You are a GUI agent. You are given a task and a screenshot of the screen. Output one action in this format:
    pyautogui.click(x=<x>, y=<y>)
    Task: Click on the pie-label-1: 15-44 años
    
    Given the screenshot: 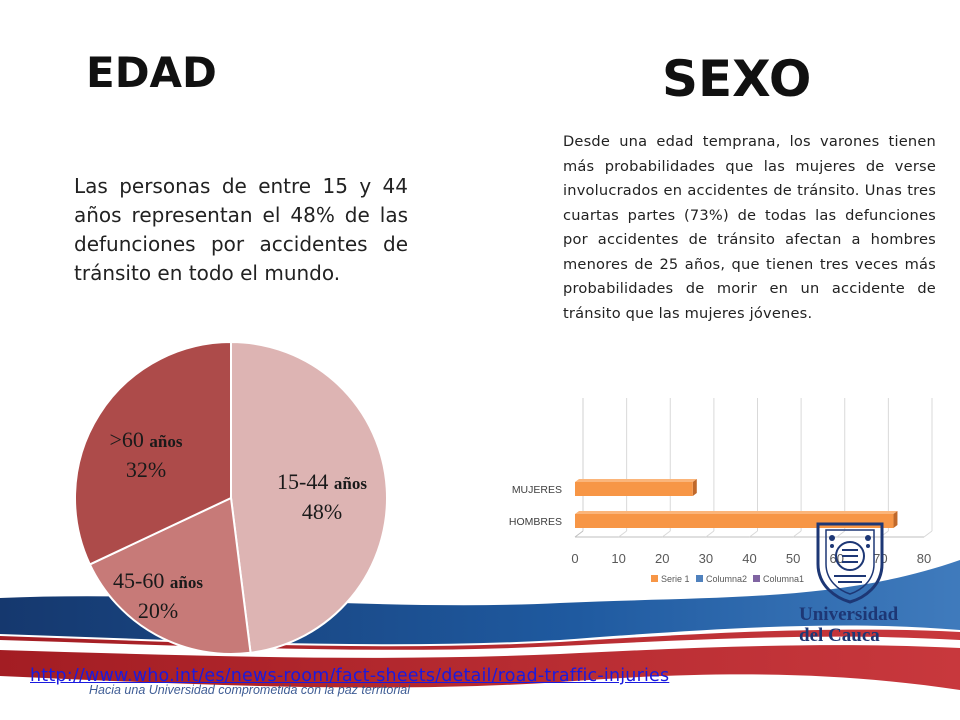 What is the action you would take?
    pyautogui.click(x=322, y=481)
    